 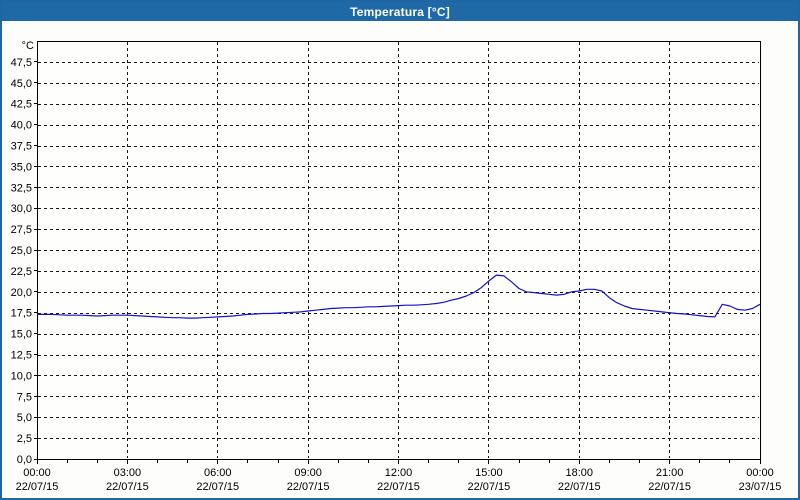 I want to click on svg-text: 10,0, so click(x=21, y=376).